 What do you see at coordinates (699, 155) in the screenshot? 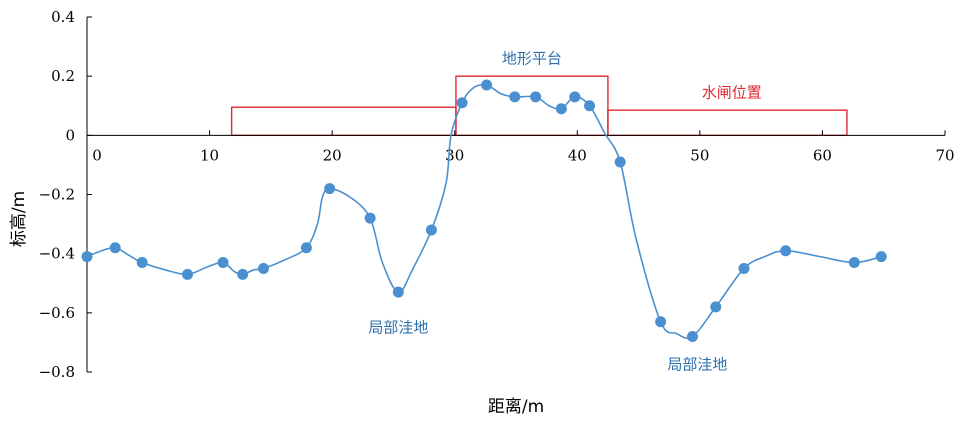
I see `x-tick-label: 50` at bounding box center [699, 155].